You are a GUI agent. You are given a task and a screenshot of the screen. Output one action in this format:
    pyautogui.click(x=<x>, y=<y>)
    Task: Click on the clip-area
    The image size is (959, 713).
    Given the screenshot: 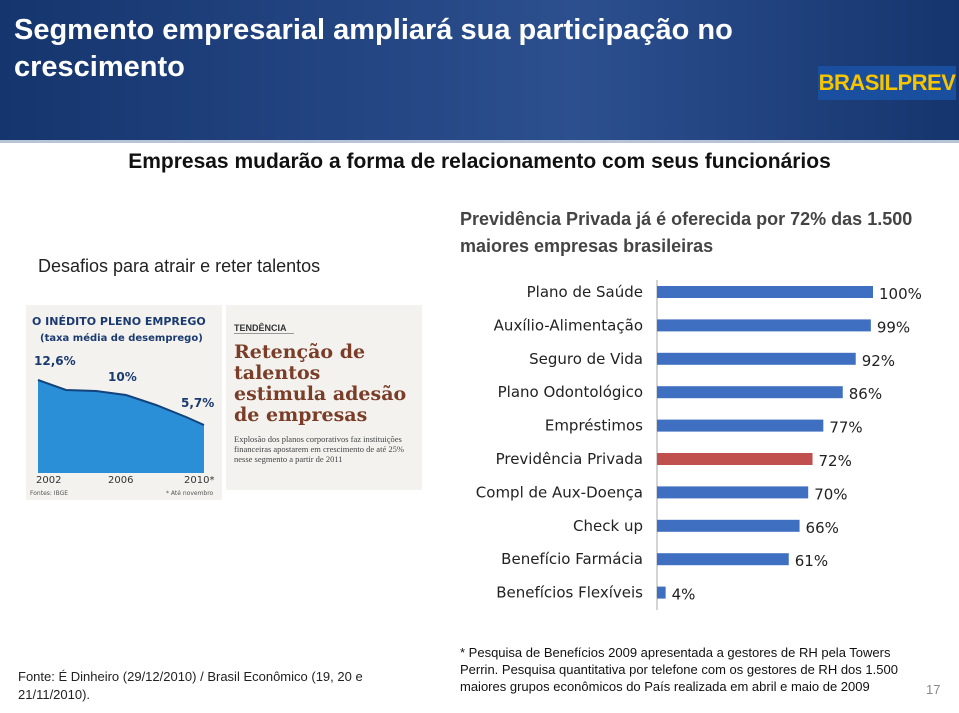 What is the action you would take?
    pyautogui.click(x=121, y=426)
    